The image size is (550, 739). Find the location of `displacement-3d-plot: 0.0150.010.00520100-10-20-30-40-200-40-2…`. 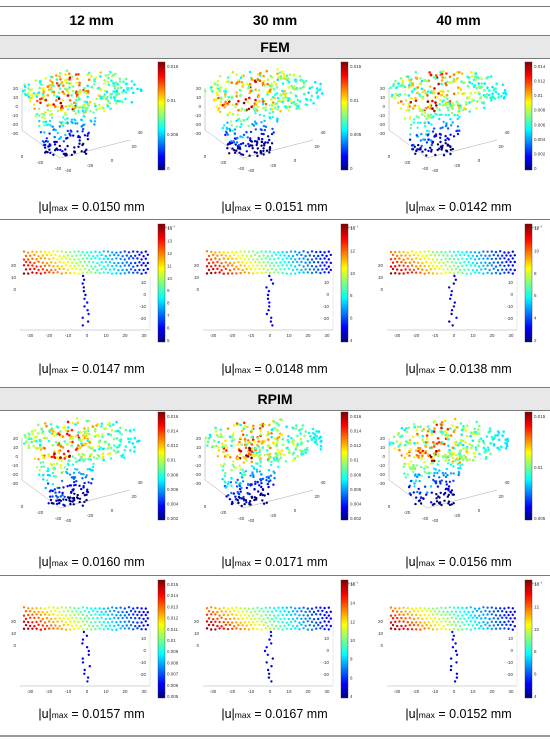

displacement-3d-plot: 0.0150.010.00520100-10-20-30-40-200-40-2… is located at coordinates (462, 467).